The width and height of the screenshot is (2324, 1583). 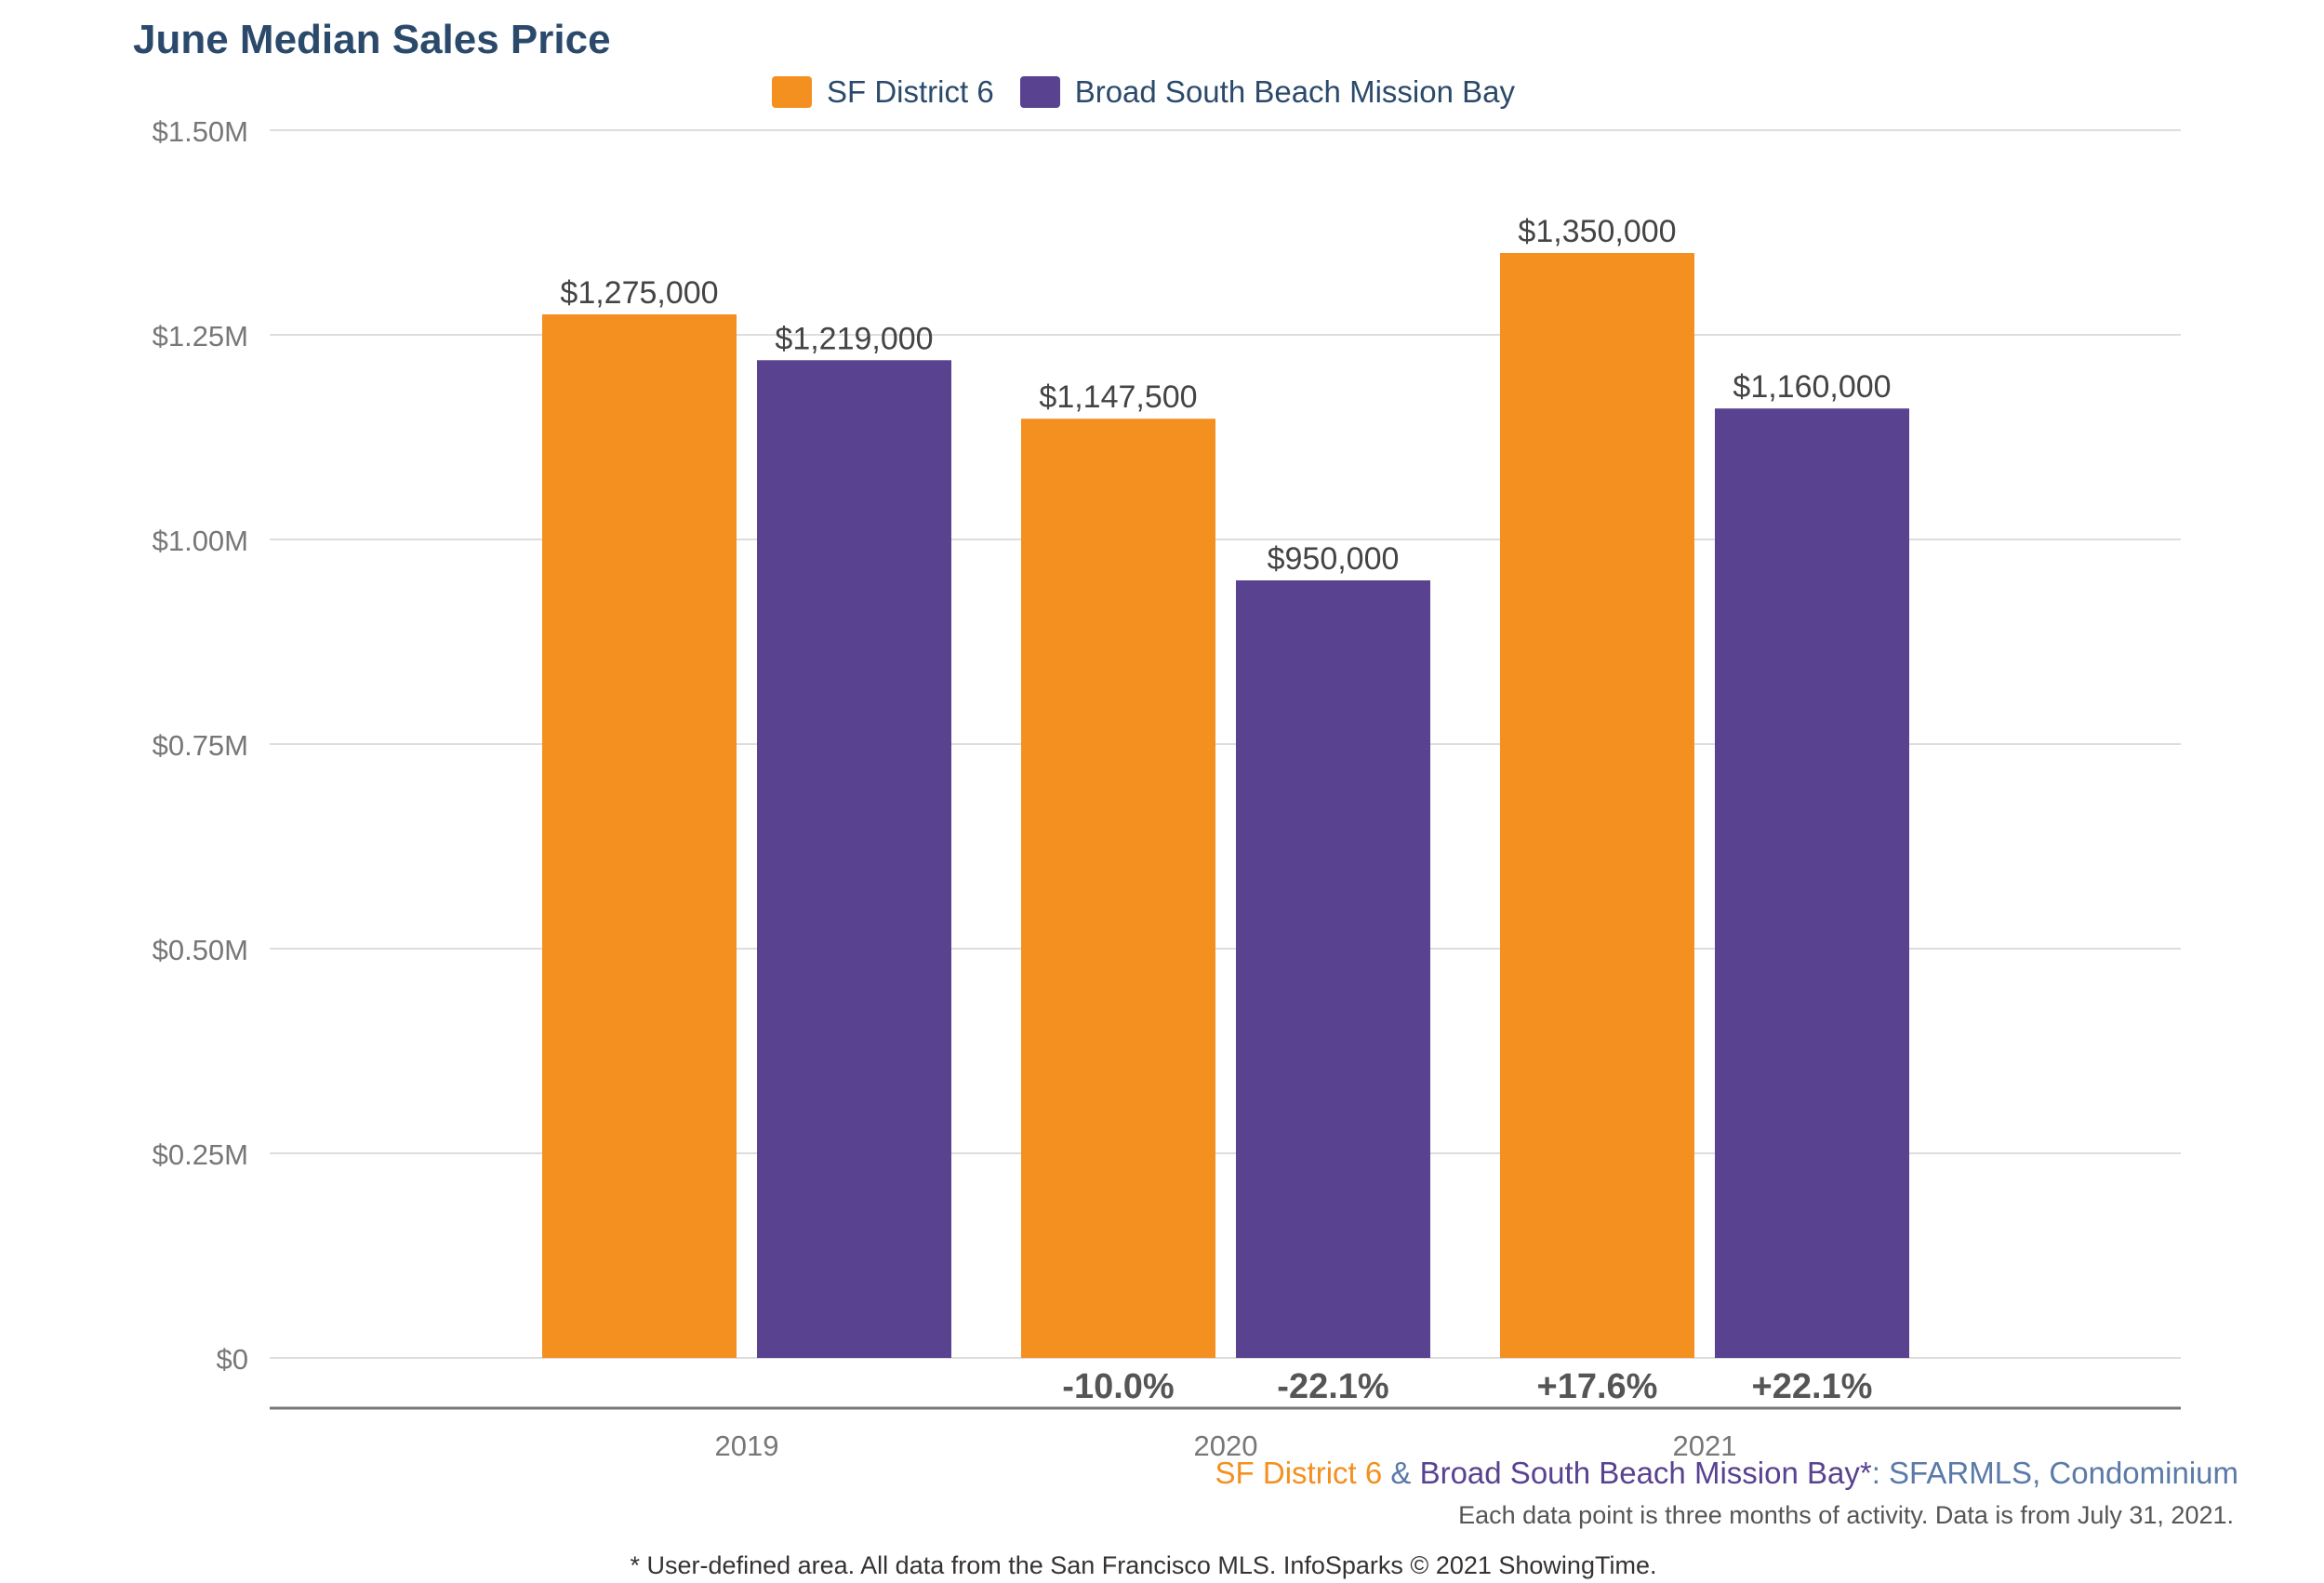 What do you see at coordinates (1812, 387) in the screenshot?
I see `data-label: $1,160,000` at bounding box center [1812, 387].